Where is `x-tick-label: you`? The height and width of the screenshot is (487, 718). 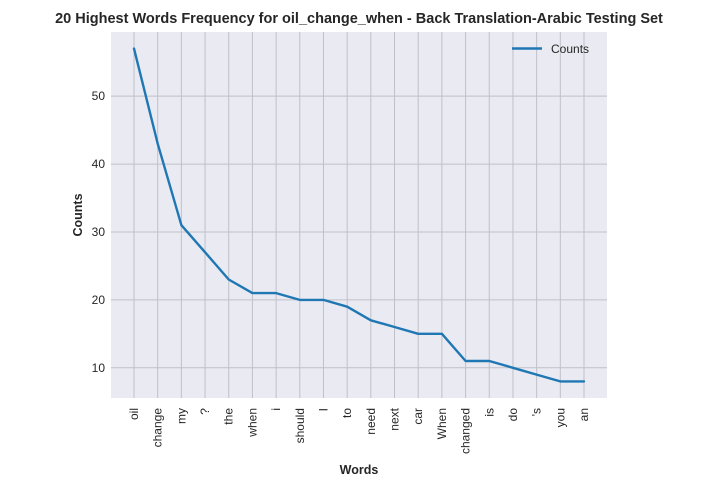
x-tick-label: you is located at coordinates (560, 417).